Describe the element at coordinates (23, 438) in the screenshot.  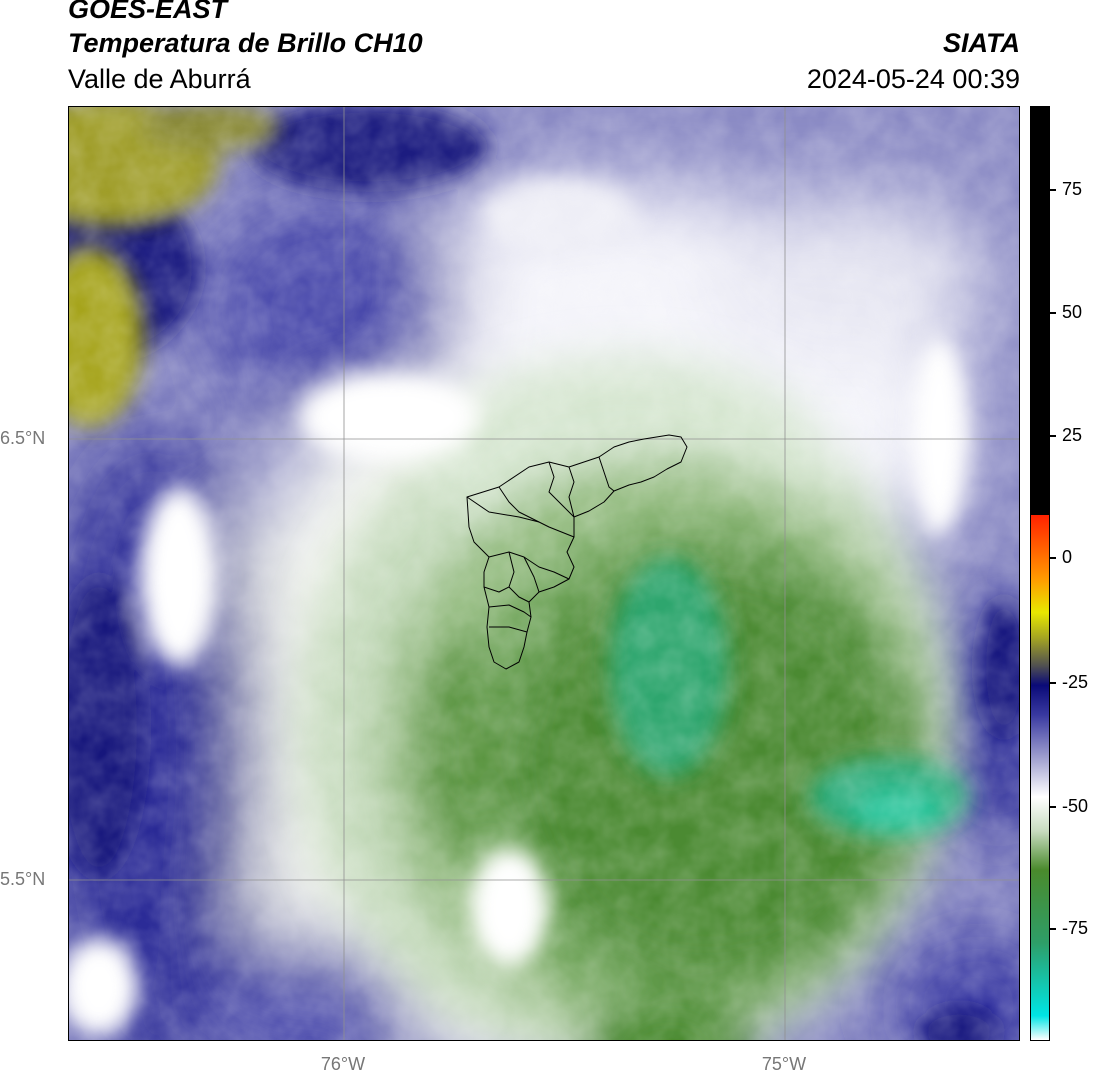
I see `lat-label-6.5: 6.5°N` at that location.